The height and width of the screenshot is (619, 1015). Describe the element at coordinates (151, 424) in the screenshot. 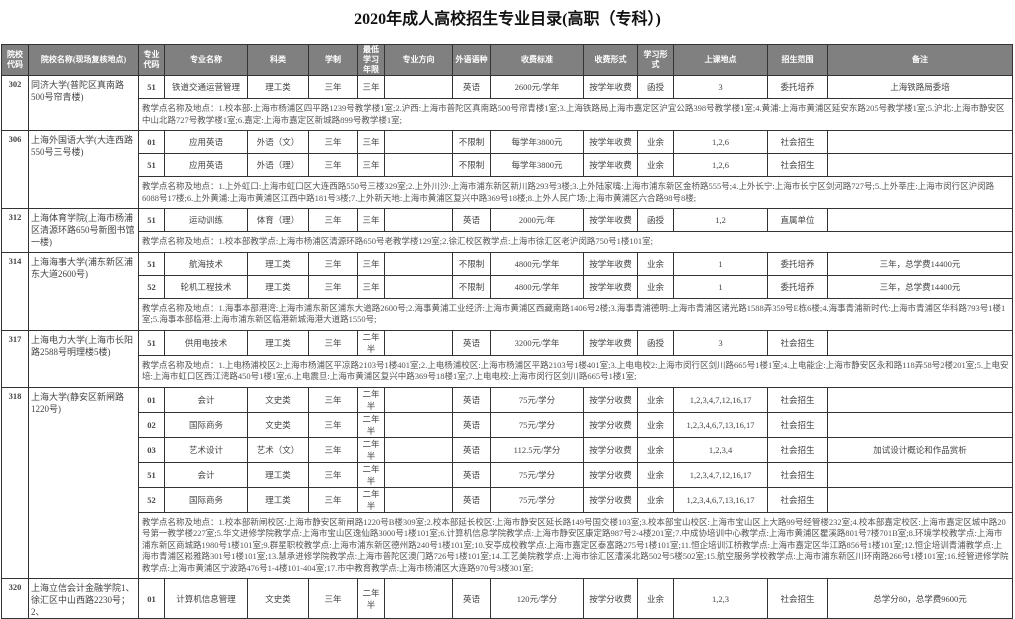

I see `major-code: 02` at that location.